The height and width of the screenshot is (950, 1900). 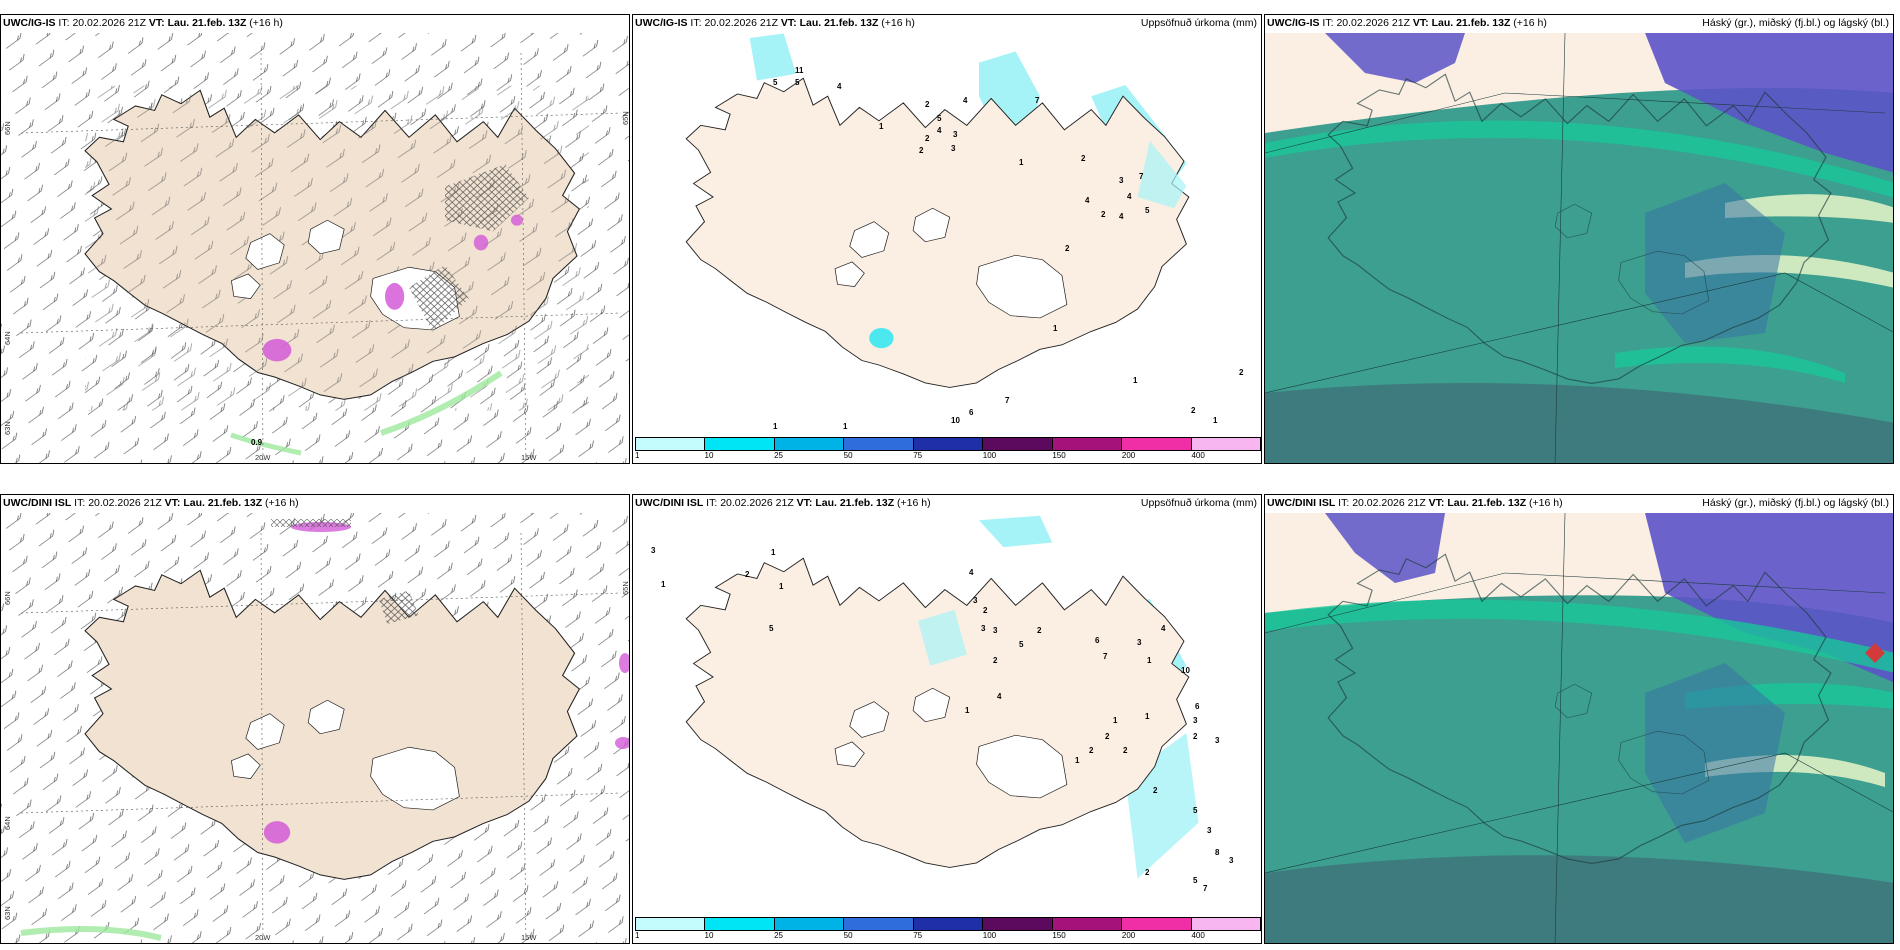 I want to click on wind-map: 0.9, so click(x=315, y=248).